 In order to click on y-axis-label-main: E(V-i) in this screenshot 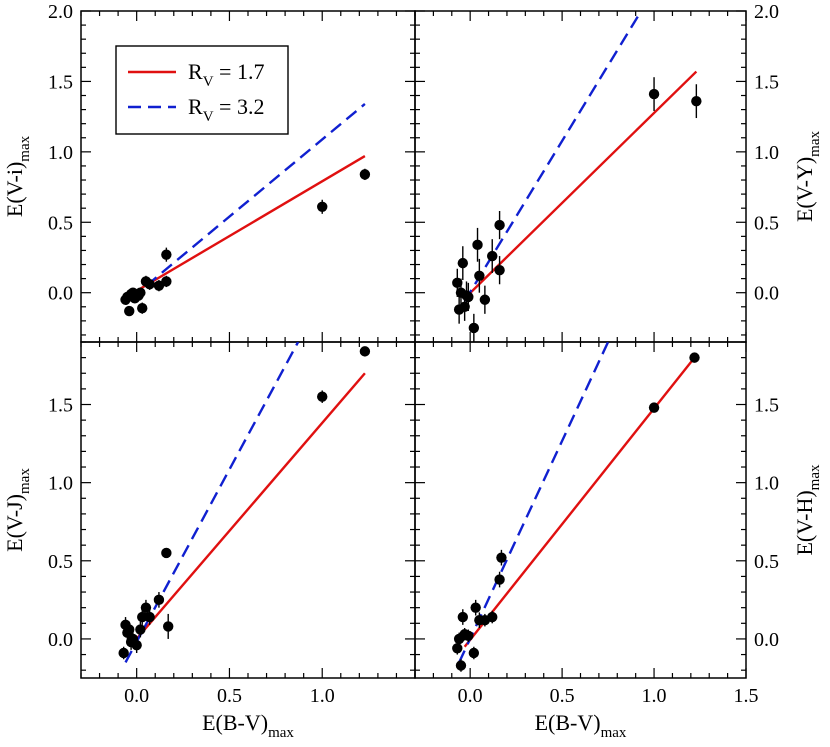, I will do `click(14, 189)`.